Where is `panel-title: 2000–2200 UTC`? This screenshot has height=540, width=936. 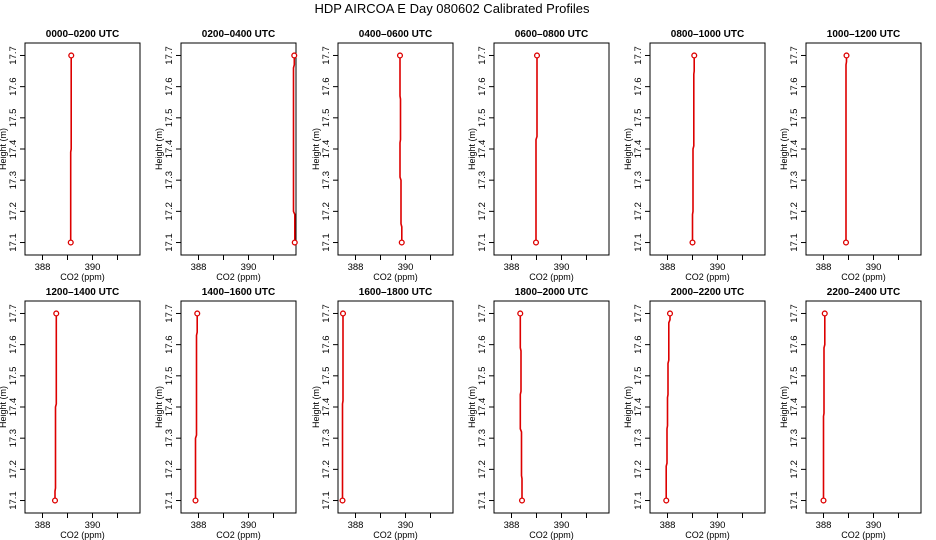 panel-title: 2000–2200 UTC is located at coordinates (707, 292).